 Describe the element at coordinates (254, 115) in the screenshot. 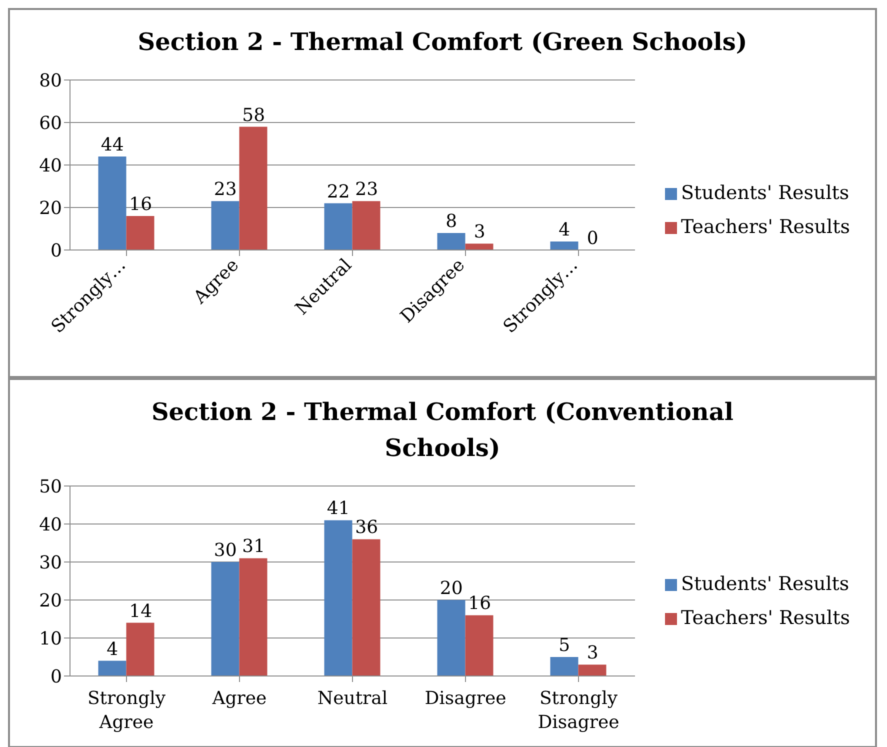

I see `data-label: 58` at that location.